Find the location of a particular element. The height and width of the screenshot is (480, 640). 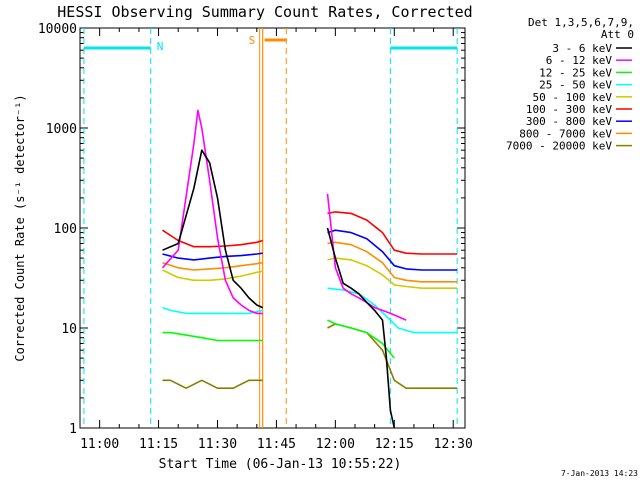

x-tick-label: 11:15 is located at coordinates (158, 444).